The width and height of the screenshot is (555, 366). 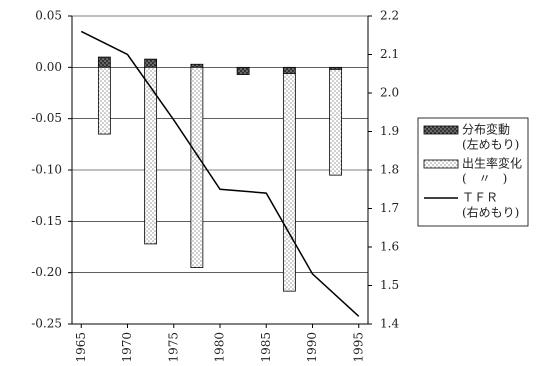 What do you see at coordinates (46, 221) in the screenshot?
I see `y-tick-label: -0.15` at bounding box center [46, 221].